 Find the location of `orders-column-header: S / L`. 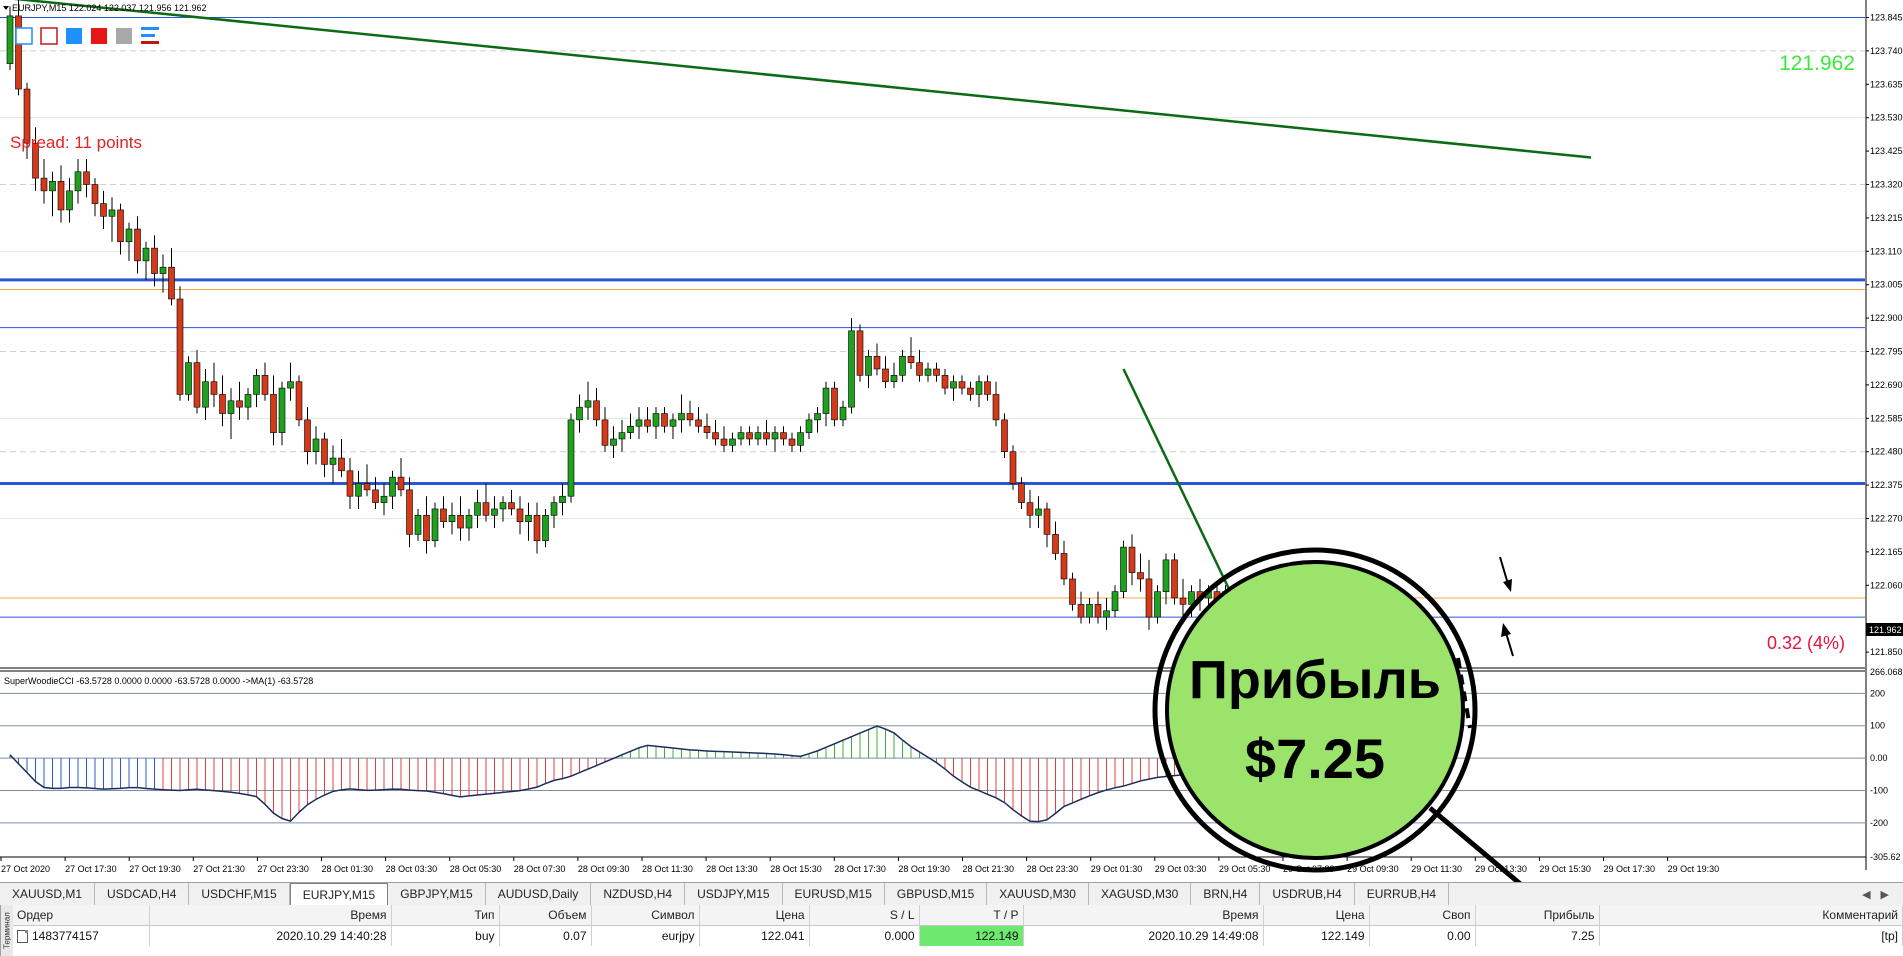

orders-column-header: S / L is located at coordinates (864, 915).